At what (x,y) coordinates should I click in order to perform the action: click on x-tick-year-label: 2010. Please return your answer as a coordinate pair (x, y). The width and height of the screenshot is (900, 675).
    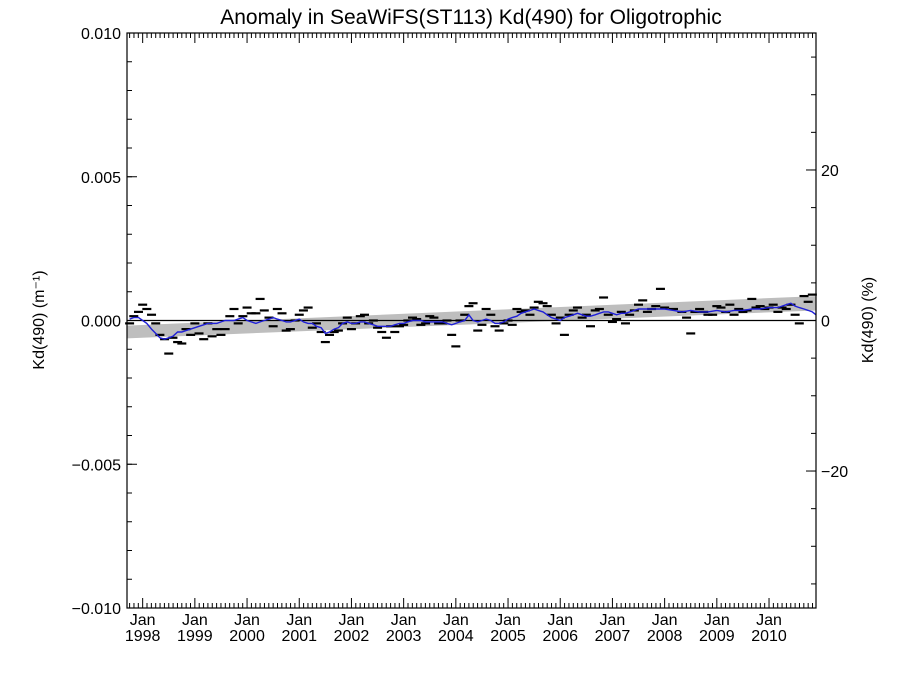
    Looking at the image, I should click on (769, 636).